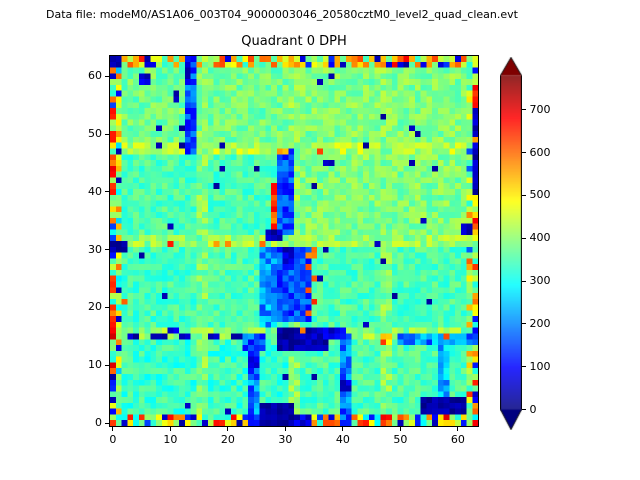 The width and height of the screenshot is (640, 480). Describe the element at coordinates (113, 439) in the screenshot. I see `x-tick-label: 0` at that location.